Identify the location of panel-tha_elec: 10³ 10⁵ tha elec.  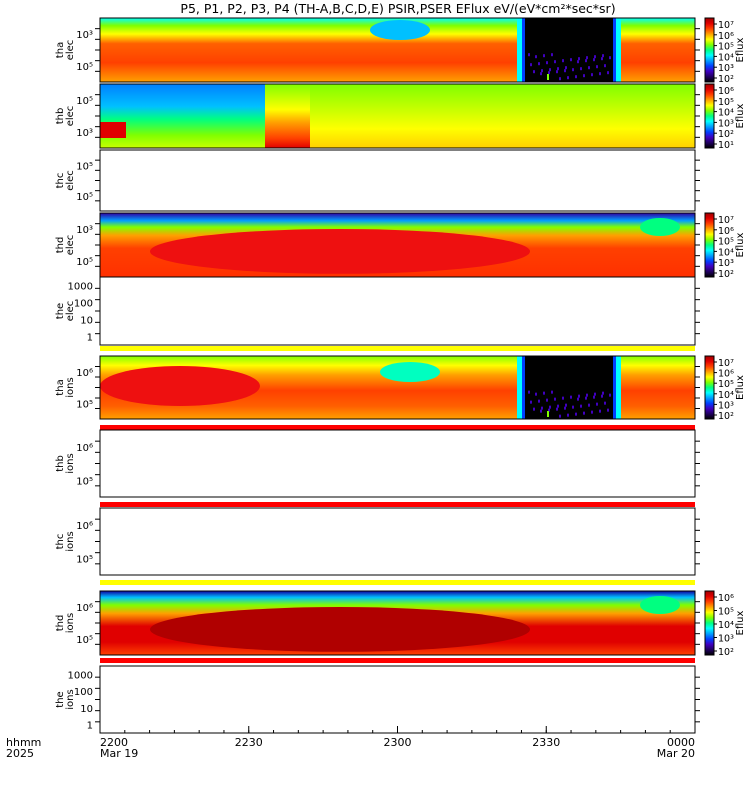
(377, 50).